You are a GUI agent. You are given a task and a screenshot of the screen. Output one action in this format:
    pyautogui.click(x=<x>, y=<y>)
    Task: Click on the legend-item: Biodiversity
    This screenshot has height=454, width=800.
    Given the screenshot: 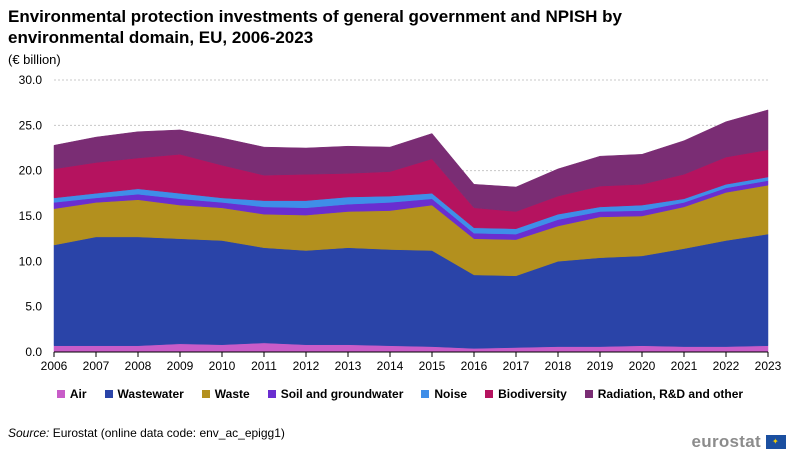 What is the action you would take?
    pyautogui.click(x=526, y=394)
    